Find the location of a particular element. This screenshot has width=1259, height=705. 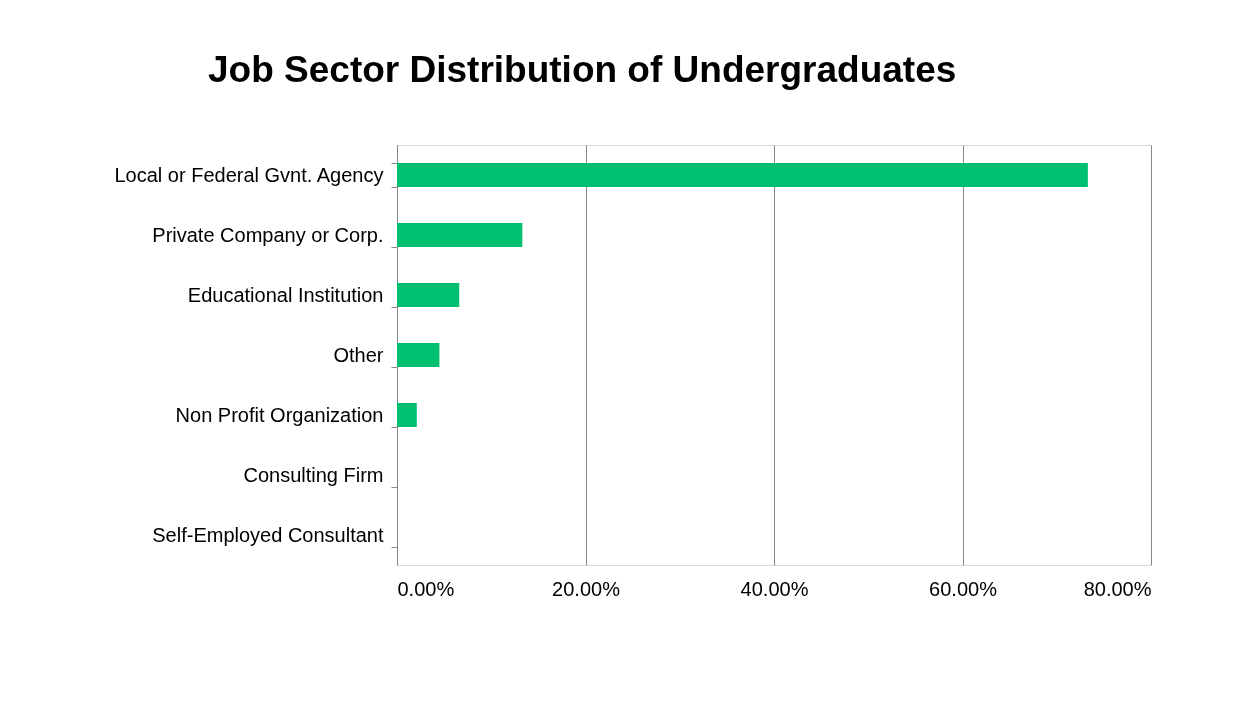

x-tick-label: 0.00% is located at coordinates (426, 588).